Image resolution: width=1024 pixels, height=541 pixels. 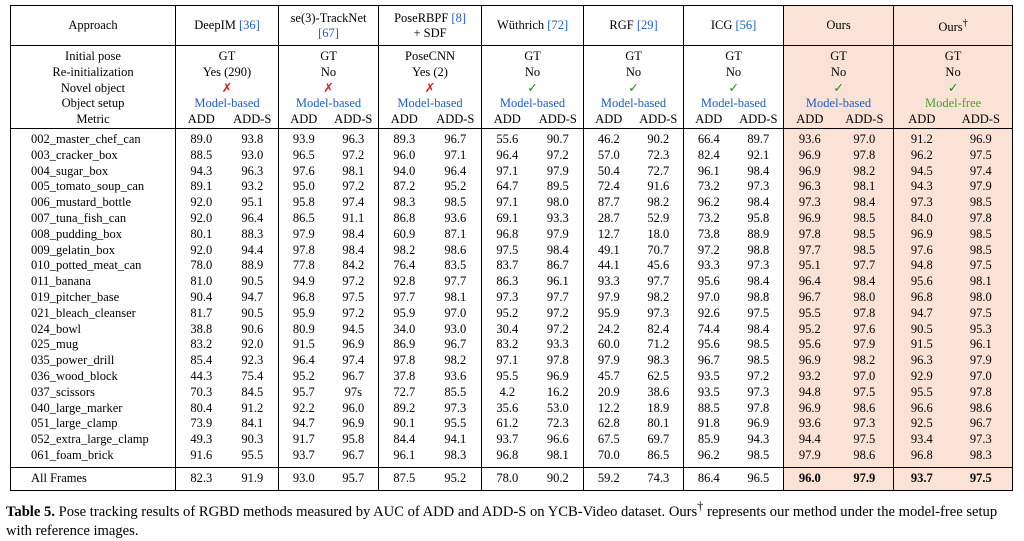 I want to click on object-name: 040_large_marker, so click(x=77, y=407).